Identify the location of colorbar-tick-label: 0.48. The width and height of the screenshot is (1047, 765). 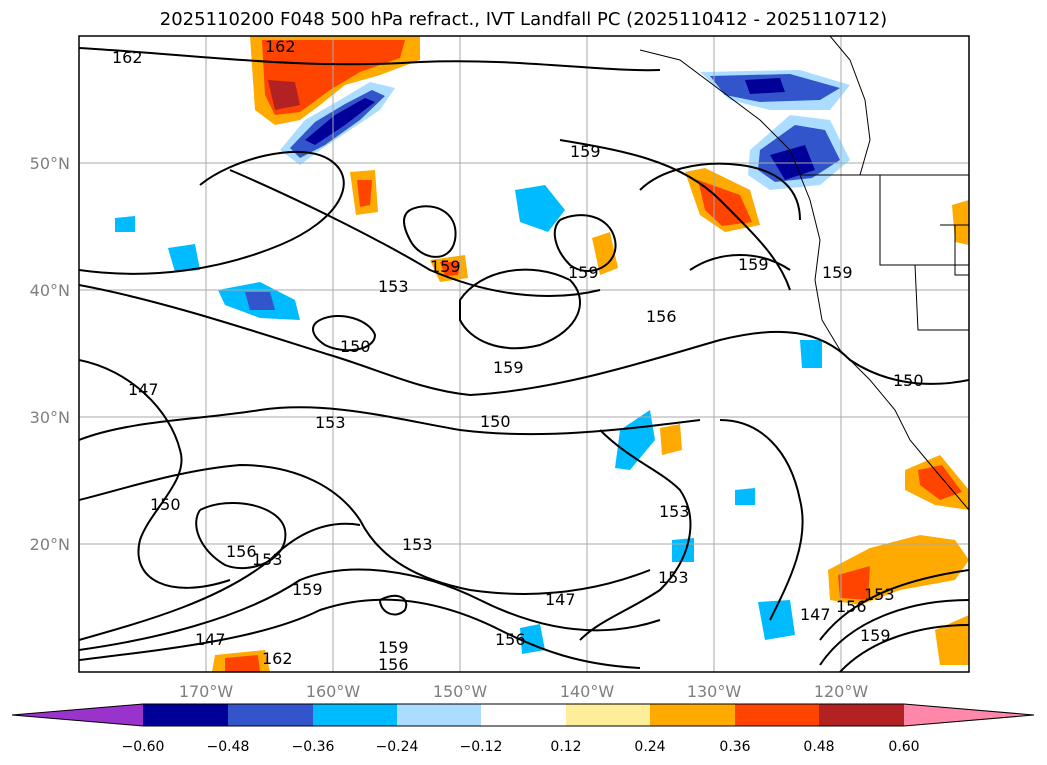
(818, 747).